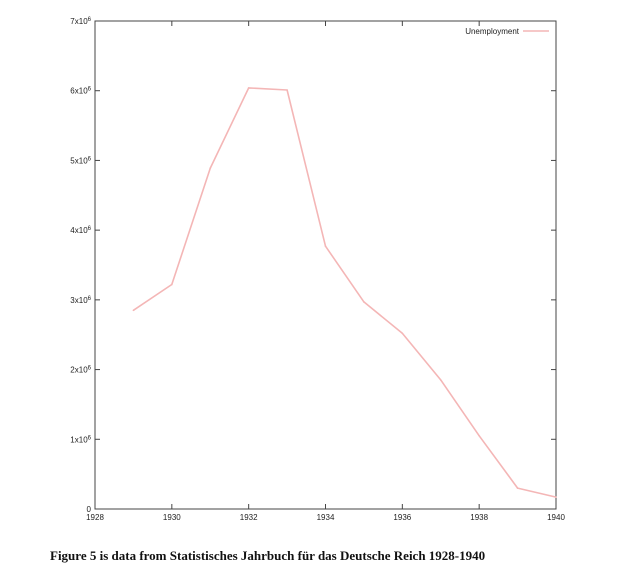 This screenshot has height=583, width=640. Describe the element at coordinates (249, 517) in the screenshot. I see `x-tick-label: 1932` at that location.